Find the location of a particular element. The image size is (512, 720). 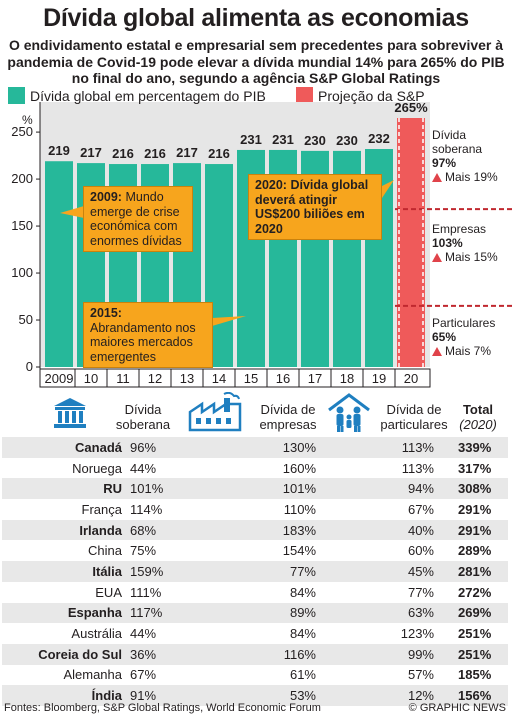

table-row: Irlanda 68% 183% 40% 291% is located at coordinates (255, 530).